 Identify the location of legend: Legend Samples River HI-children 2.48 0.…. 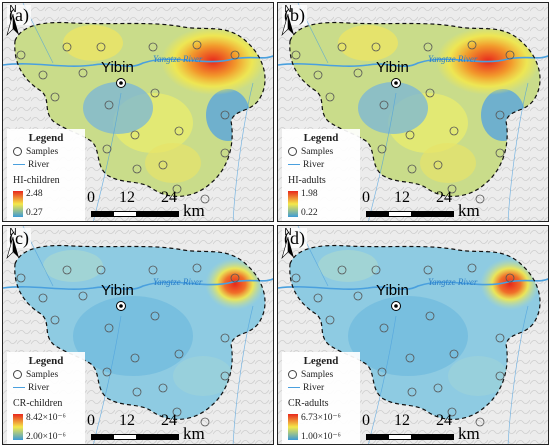
(46, 175).